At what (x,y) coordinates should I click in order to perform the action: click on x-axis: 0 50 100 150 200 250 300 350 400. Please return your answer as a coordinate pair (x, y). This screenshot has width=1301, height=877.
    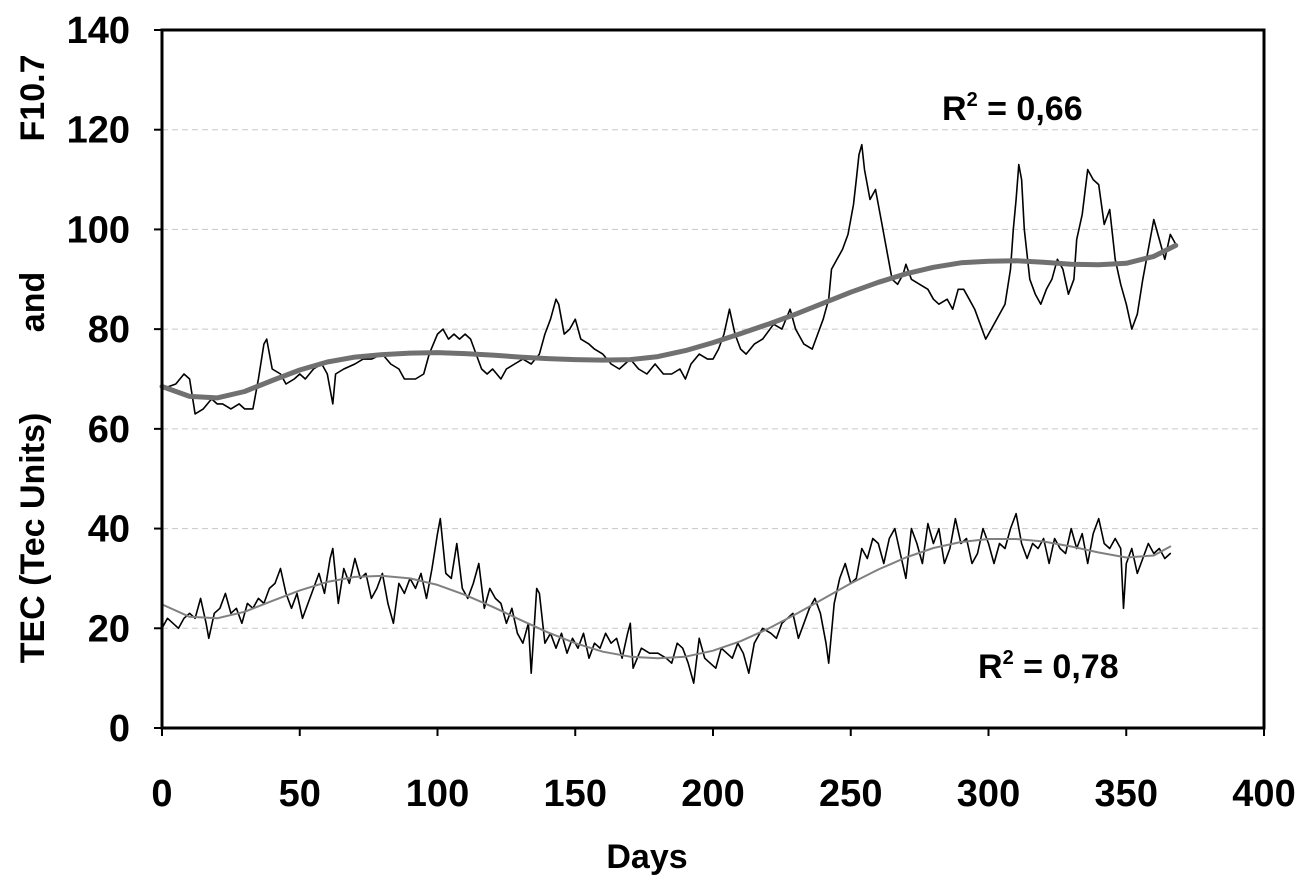
    Looking at the image, I should click on (723, 771).